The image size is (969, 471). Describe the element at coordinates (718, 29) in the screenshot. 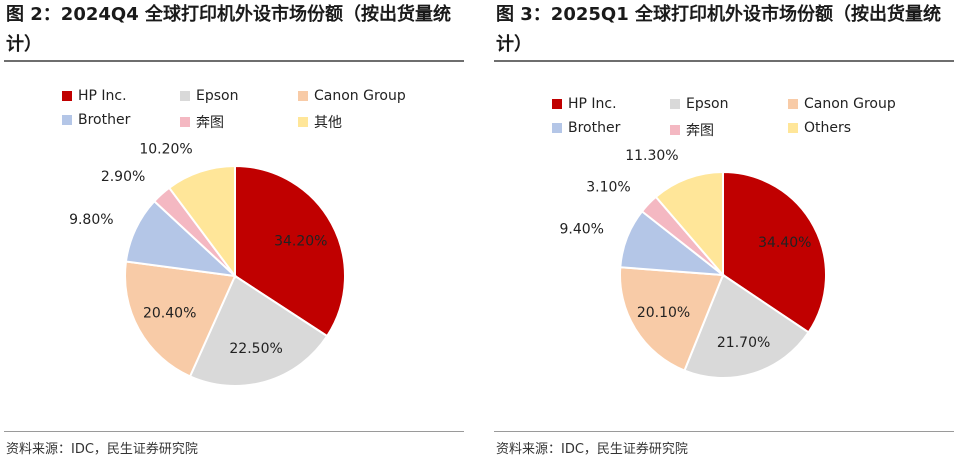

I see `figure-title: 图 3：2025Q1 全球打印机外设市场份额（按出货量统计）` at that location.